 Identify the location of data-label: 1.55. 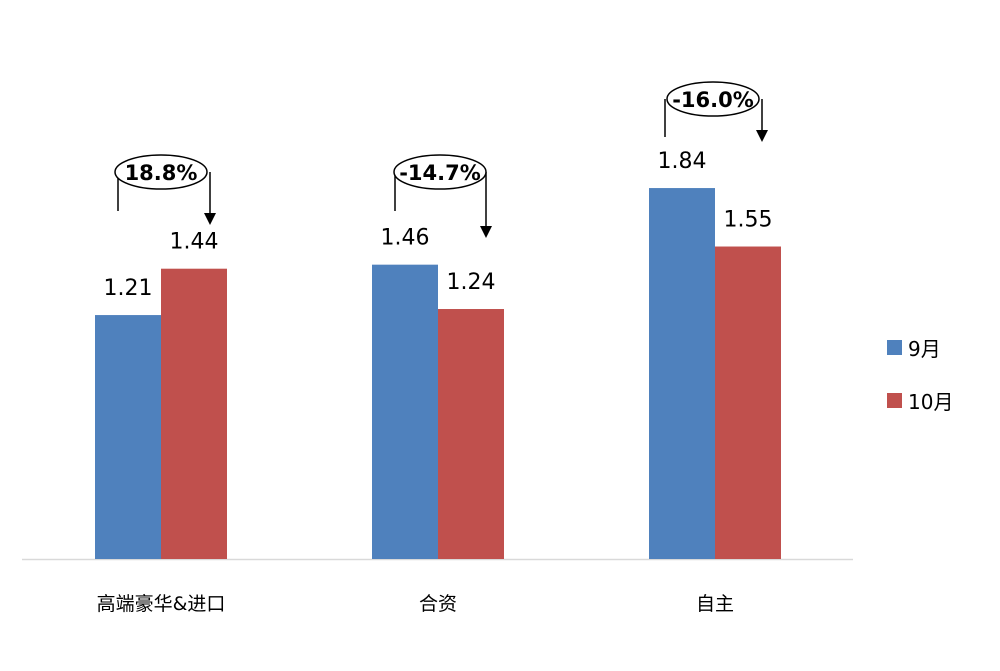
(748, 220).